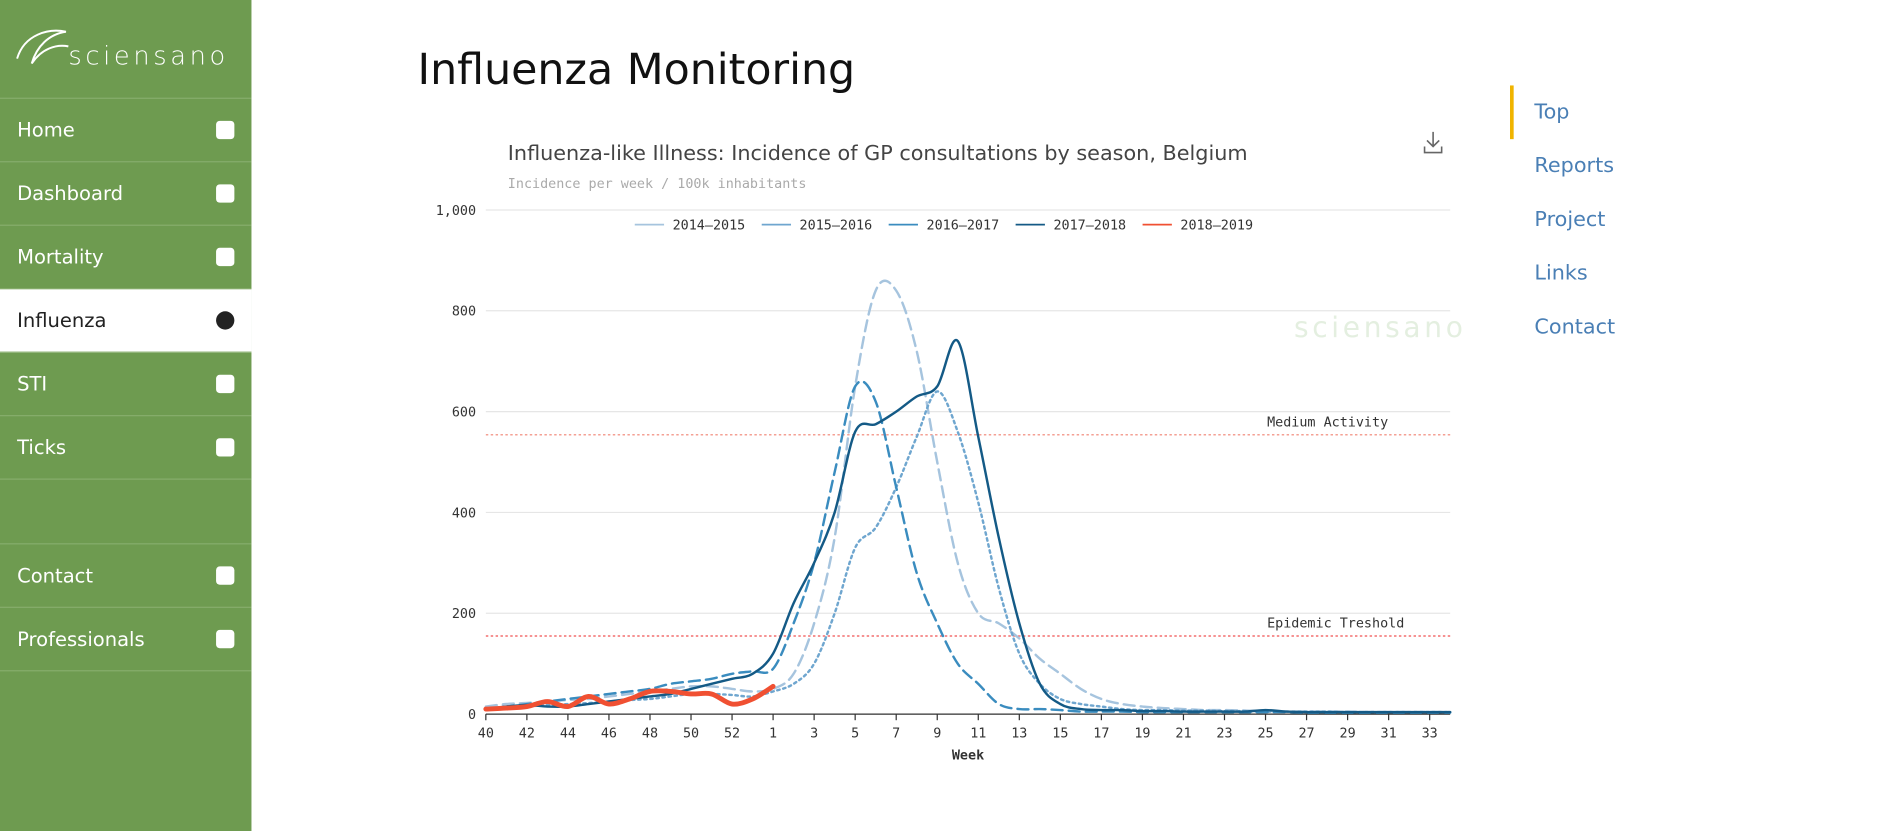  Describe the element at coordinates (1306, 733) in the screenshot. I see `x-tick-label: 27` at that location.